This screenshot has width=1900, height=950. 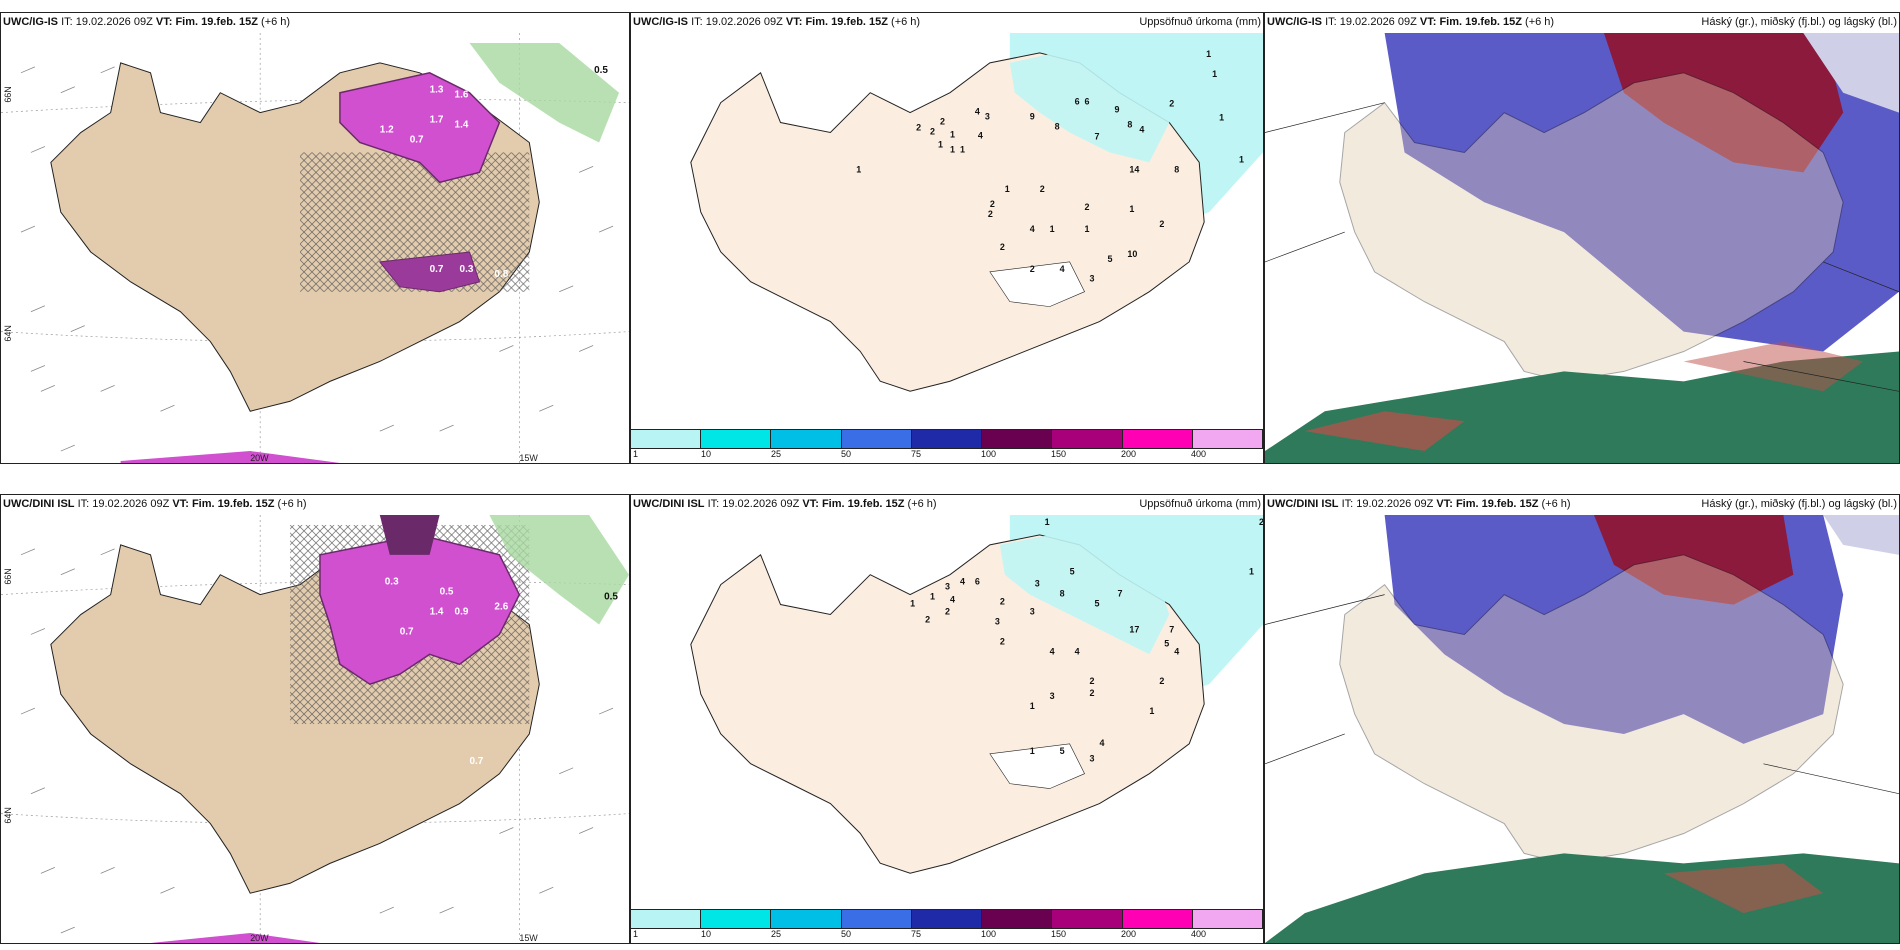 What do you see at coordinates (392, 582) in the screenshot?
I see `svg-text: 0.3` at bounding box center [392, 582].